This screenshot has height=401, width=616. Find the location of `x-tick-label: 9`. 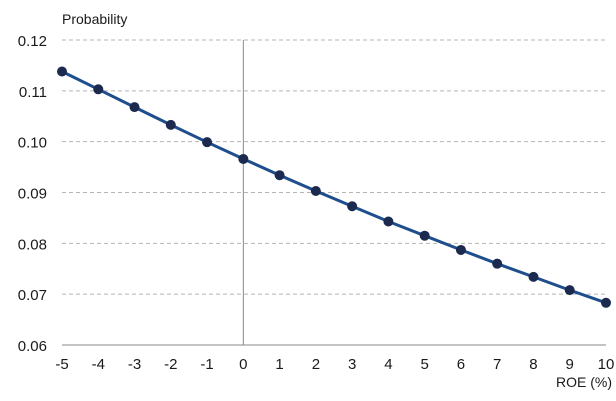

x-tick-label: 9 is located at coordinates (570, 364).